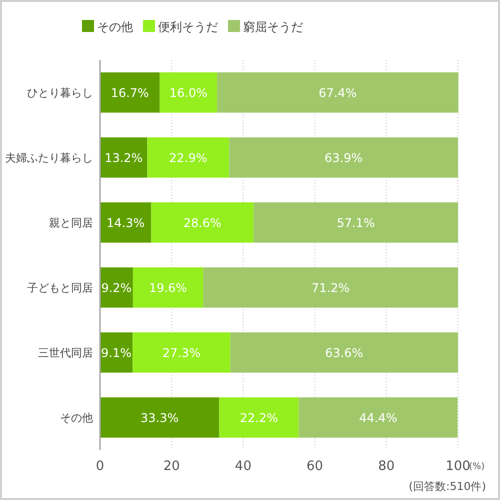 Image resolution: width=500 pixels, height=500 pixels. I want to click on y-tick-label: その他, so click(76, 418).